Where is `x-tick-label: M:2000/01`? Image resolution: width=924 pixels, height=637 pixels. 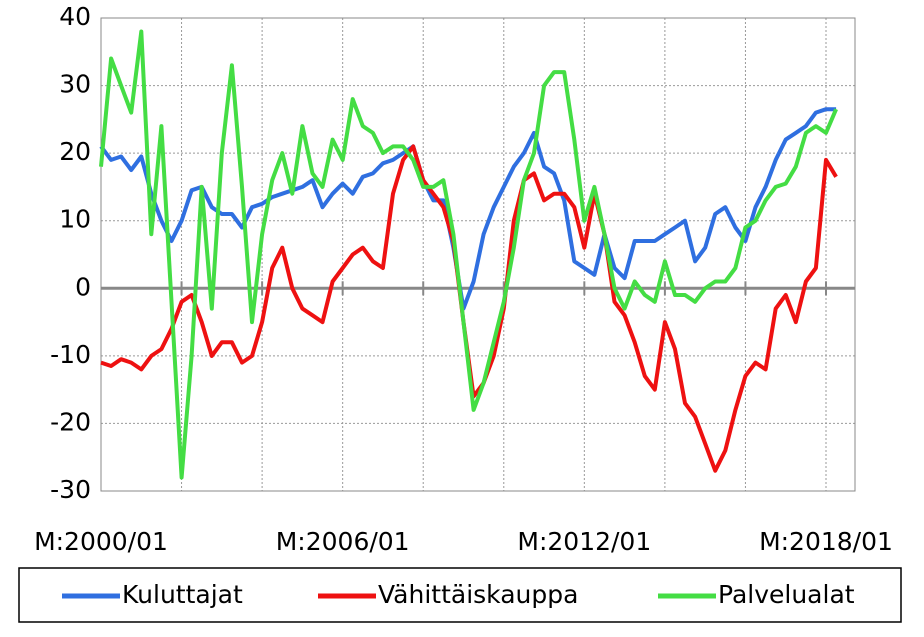 x-tick-label: M:2000/01 is located at coordinates (101, 541).